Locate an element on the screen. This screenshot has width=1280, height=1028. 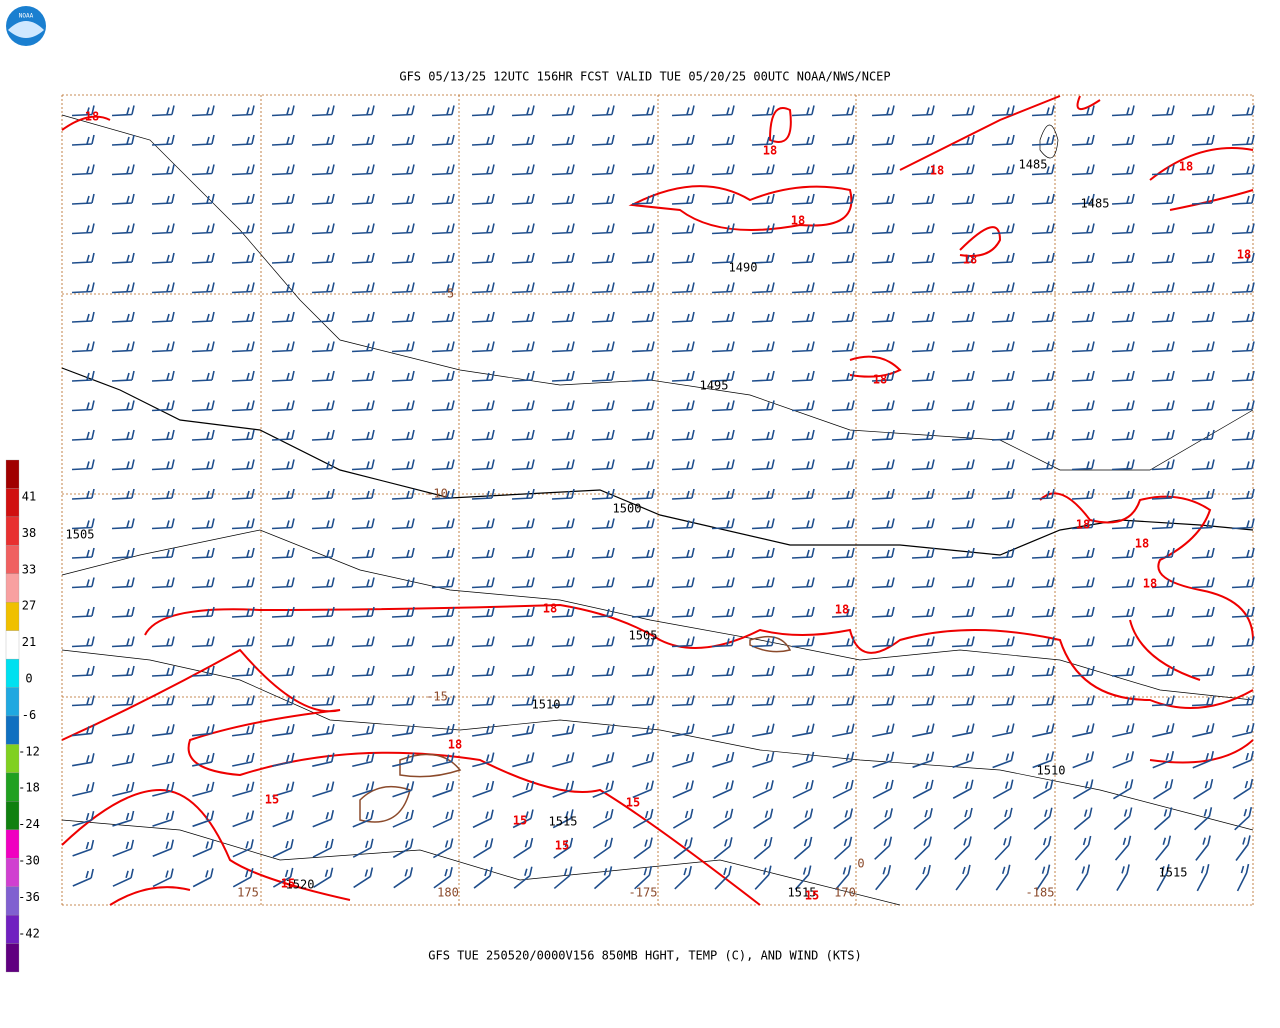
legend-label: 21 is located at coordinates (29, 642).